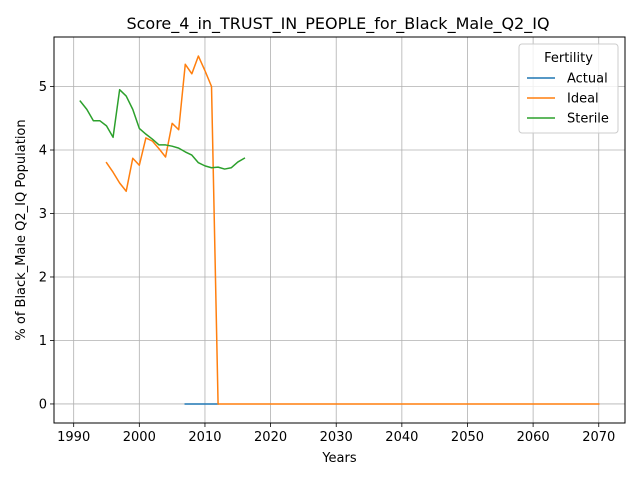  Describe the element at coordinates (587, 79) in the screenshot. I see `legend-label-actual: Actual` at that location.